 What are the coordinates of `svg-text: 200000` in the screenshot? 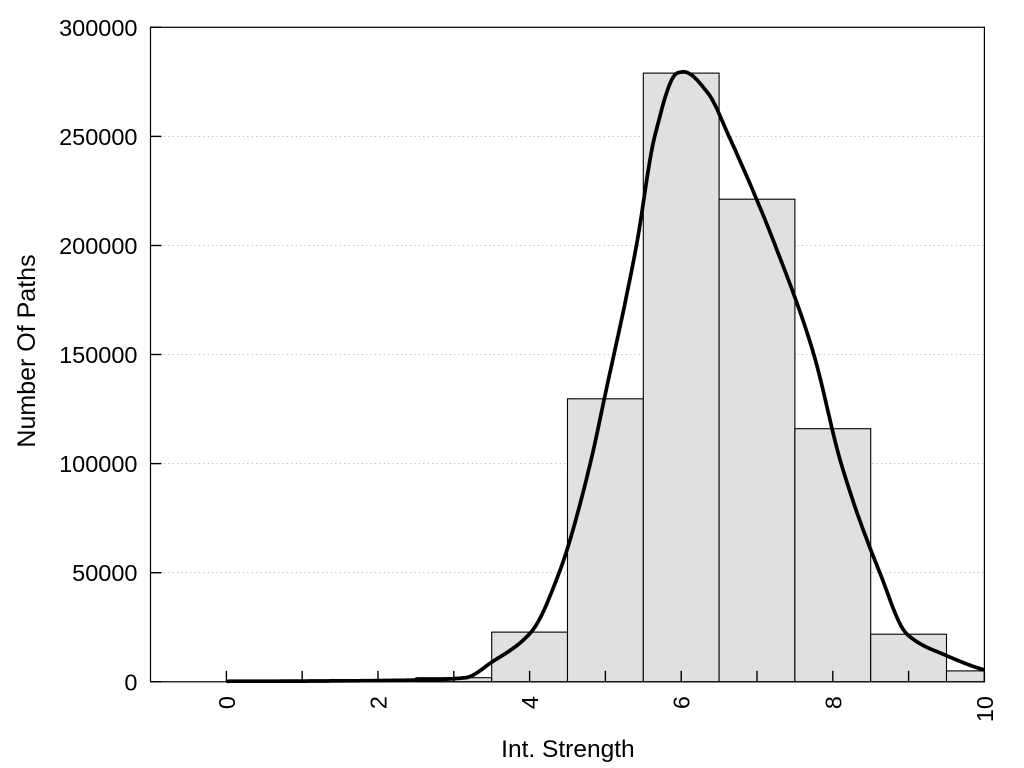 It's located at (98, 246).